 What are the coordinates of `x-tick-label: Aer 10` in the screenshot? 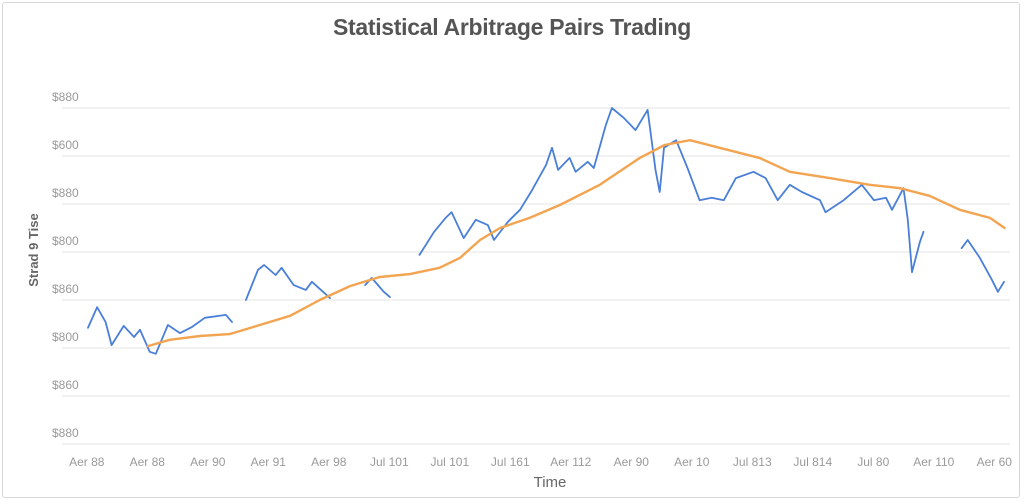 It's located at (692, 462).